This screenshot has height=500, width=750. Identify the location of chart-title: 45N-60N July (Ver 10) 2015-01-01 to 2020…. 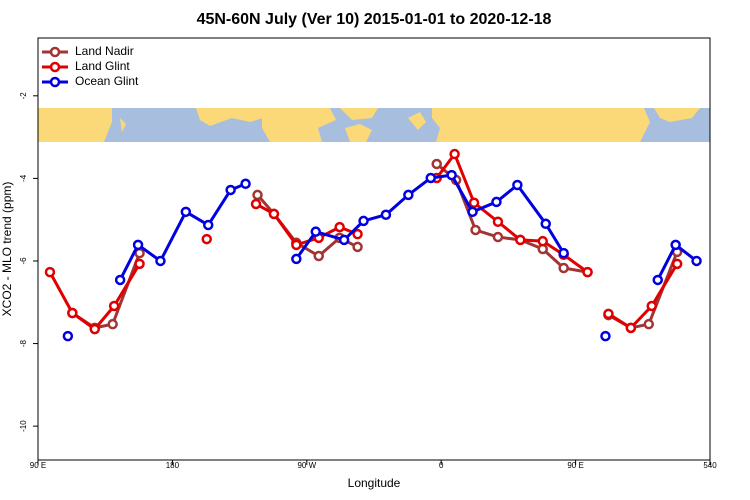
(374, 19).